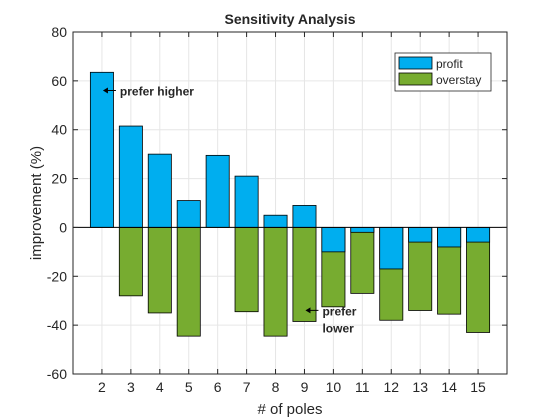  What do you see at coordinates (289, 409) in the screenshot?
I see `x-axis-label: # of poles` at bounding box center [289, 409].